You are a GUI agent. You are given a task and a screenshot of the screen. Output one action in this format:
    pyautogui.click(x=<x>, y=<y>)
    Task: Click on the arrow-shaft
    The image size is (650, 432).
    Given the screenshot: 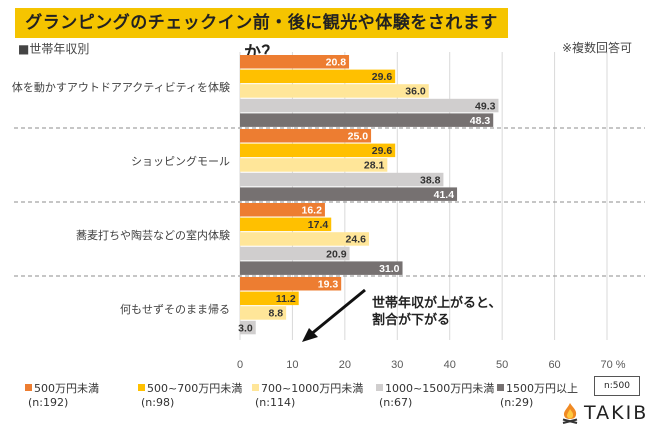 What is the action you would take?
    pyautogui.click(x=337, y=312)
    